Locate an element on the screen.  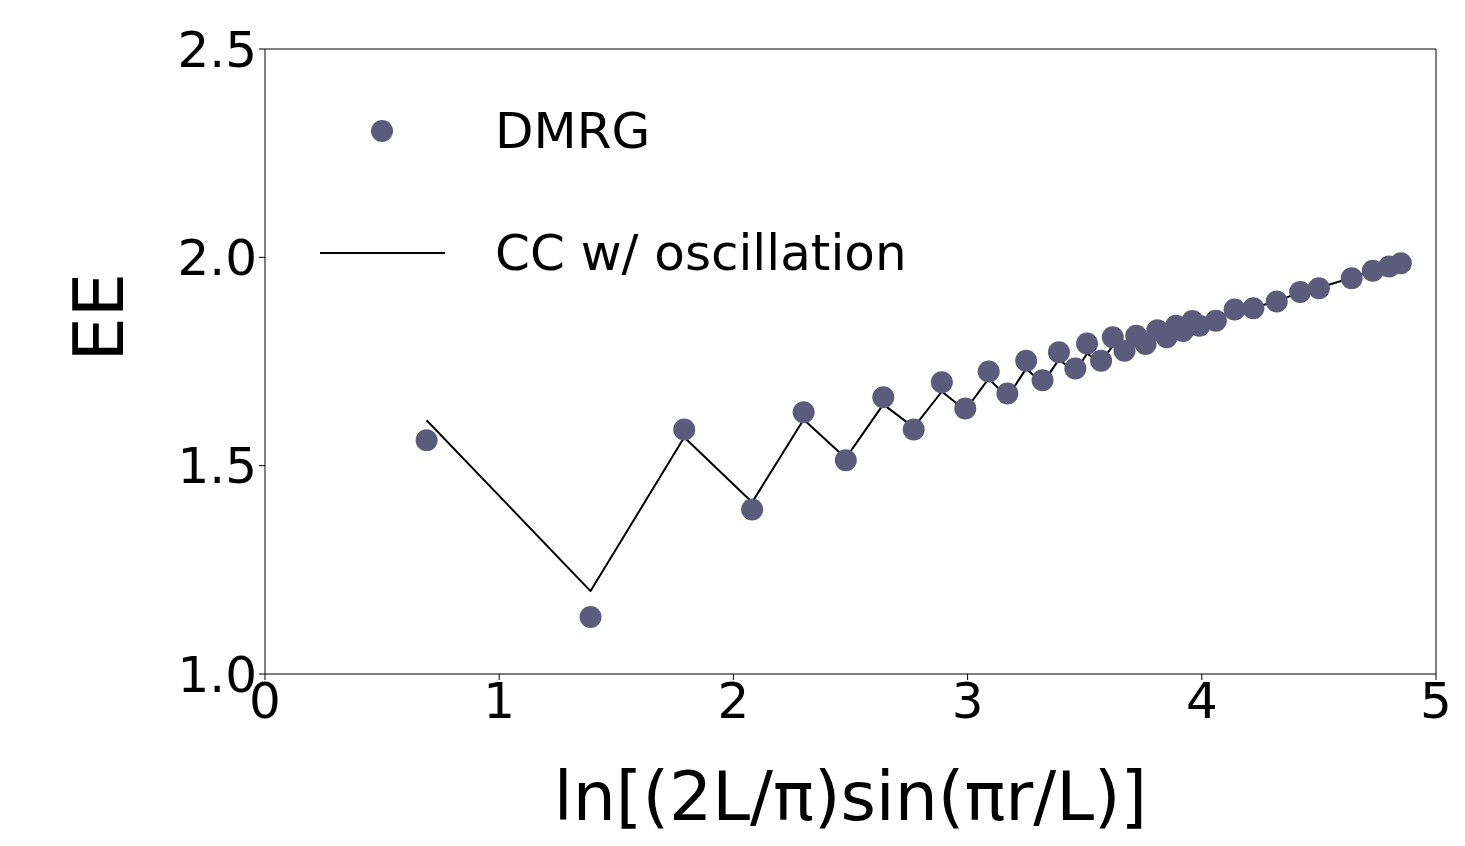
x-tick-label: 1 is located at coordinates (499, 700).